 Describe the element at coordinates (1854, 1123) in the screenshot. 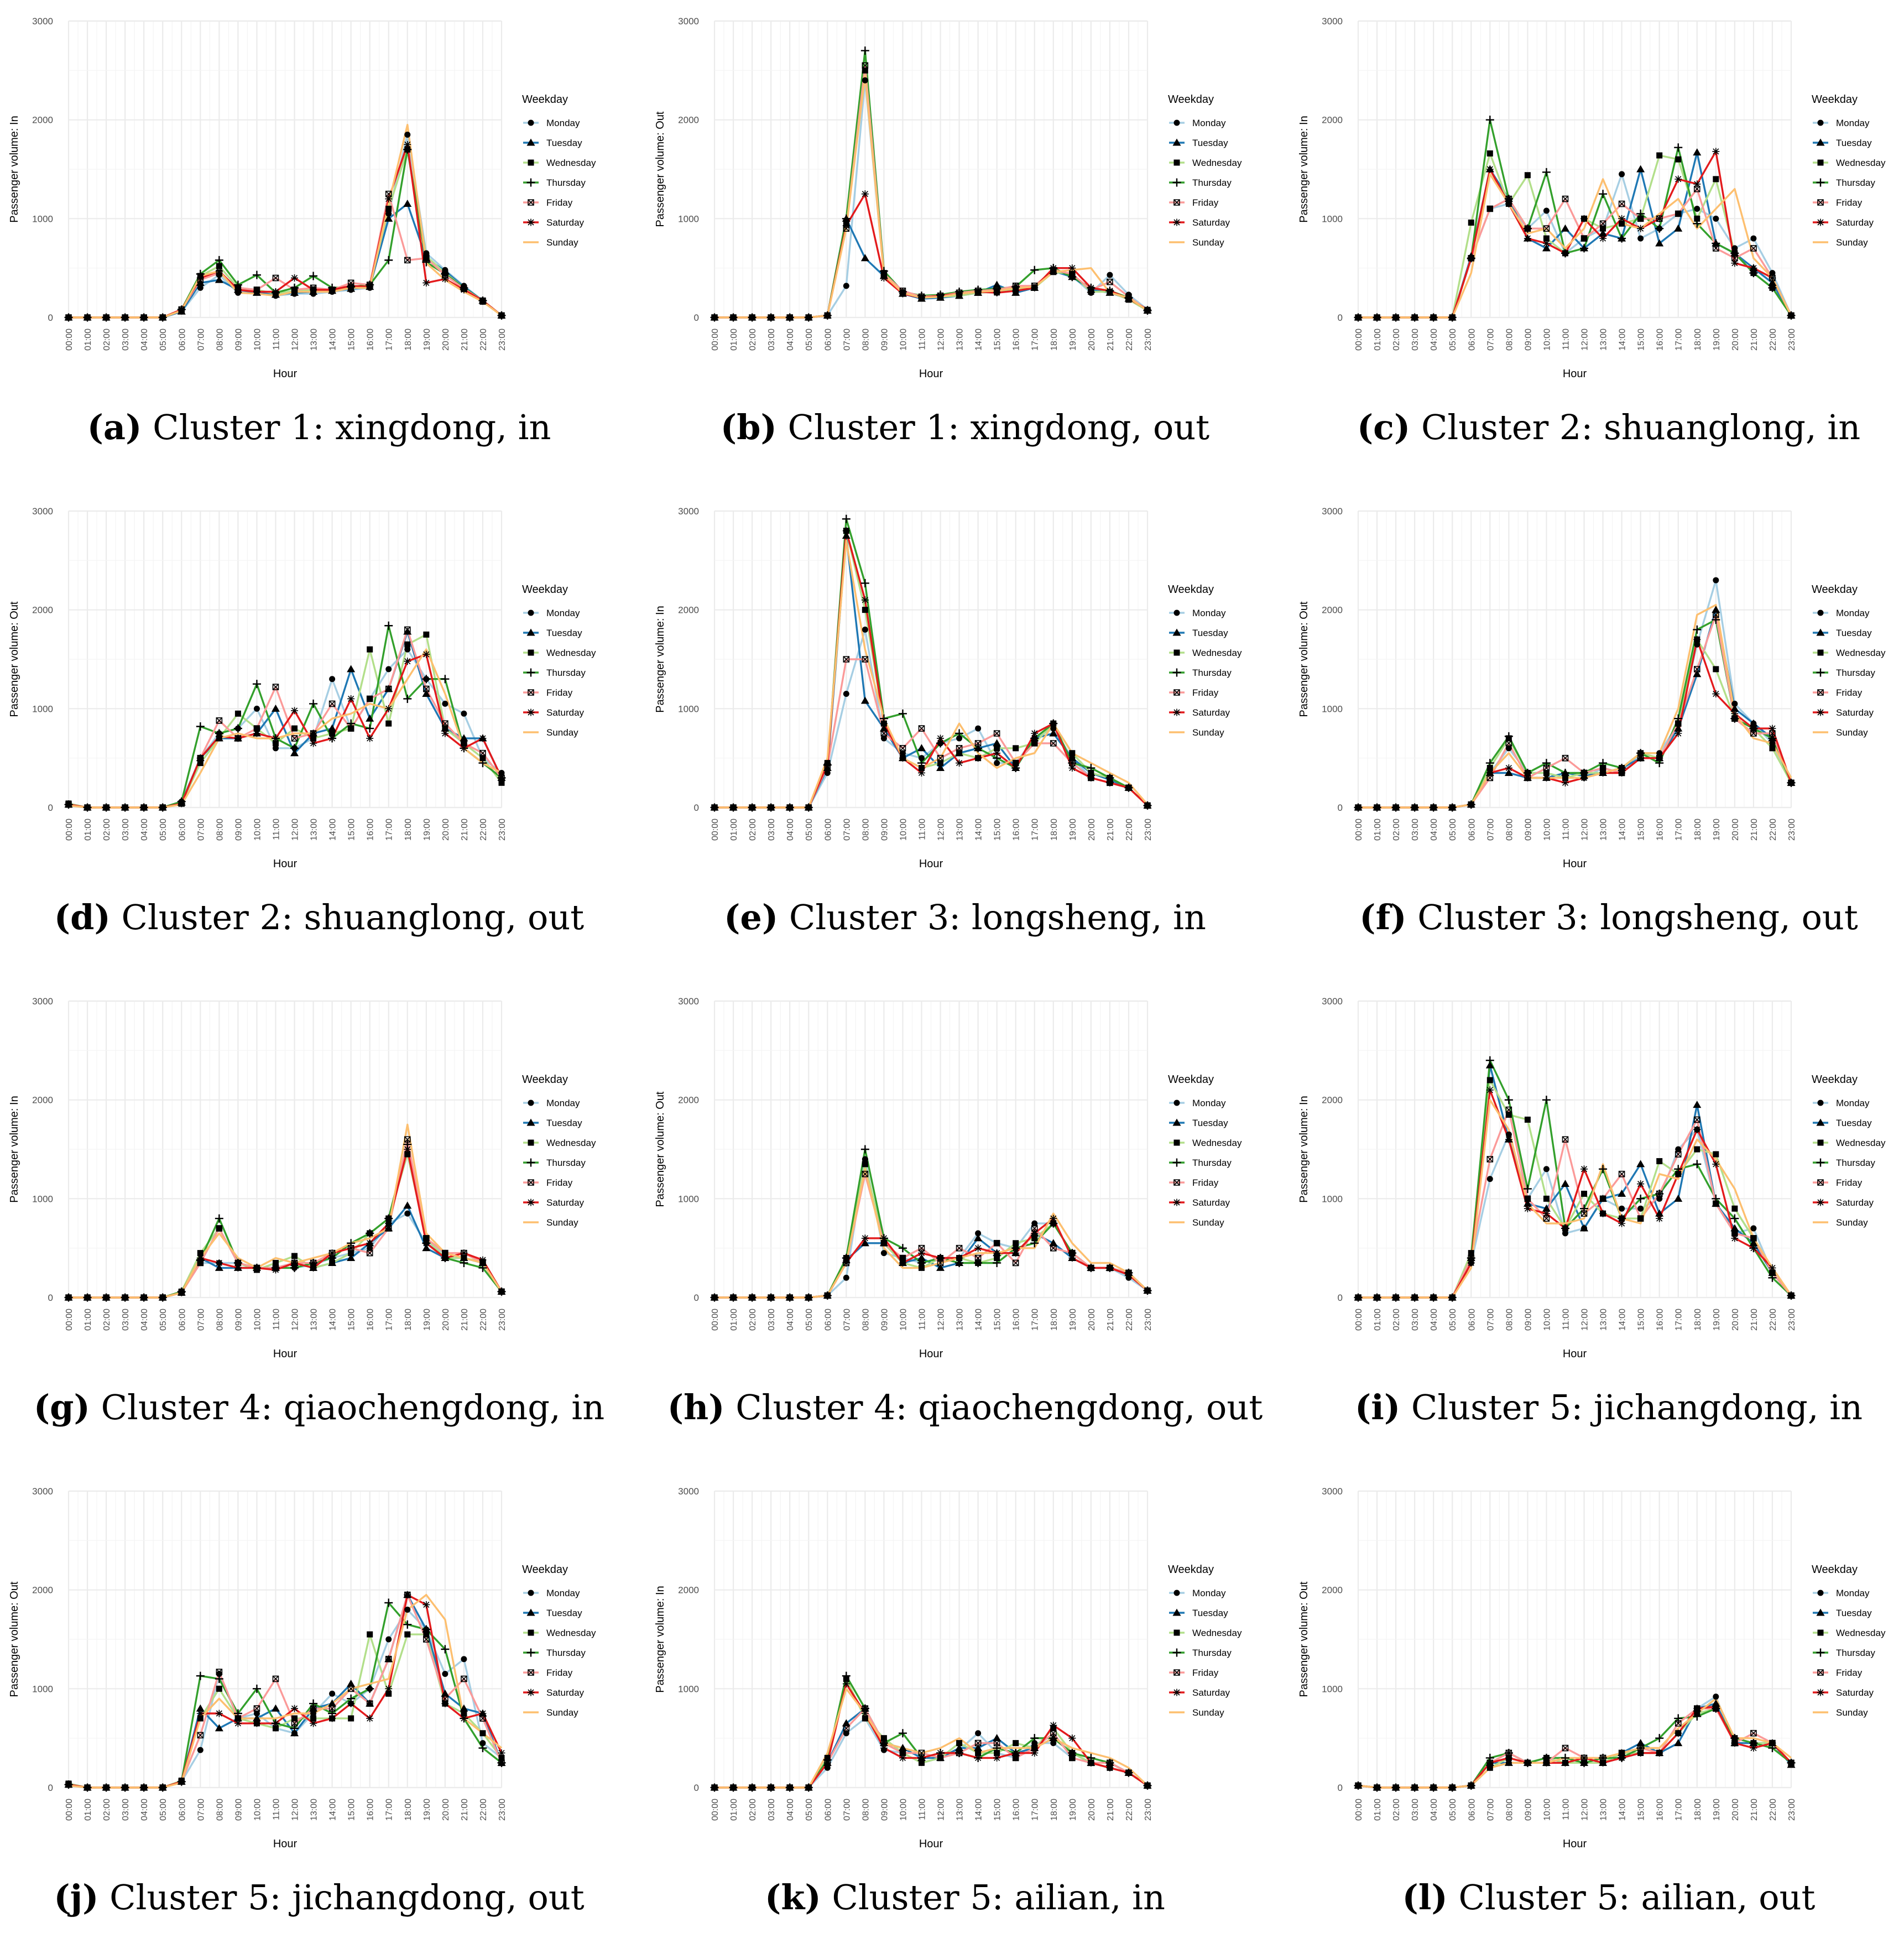

I see `legend-label-tuesday: Tuesday` at that location.